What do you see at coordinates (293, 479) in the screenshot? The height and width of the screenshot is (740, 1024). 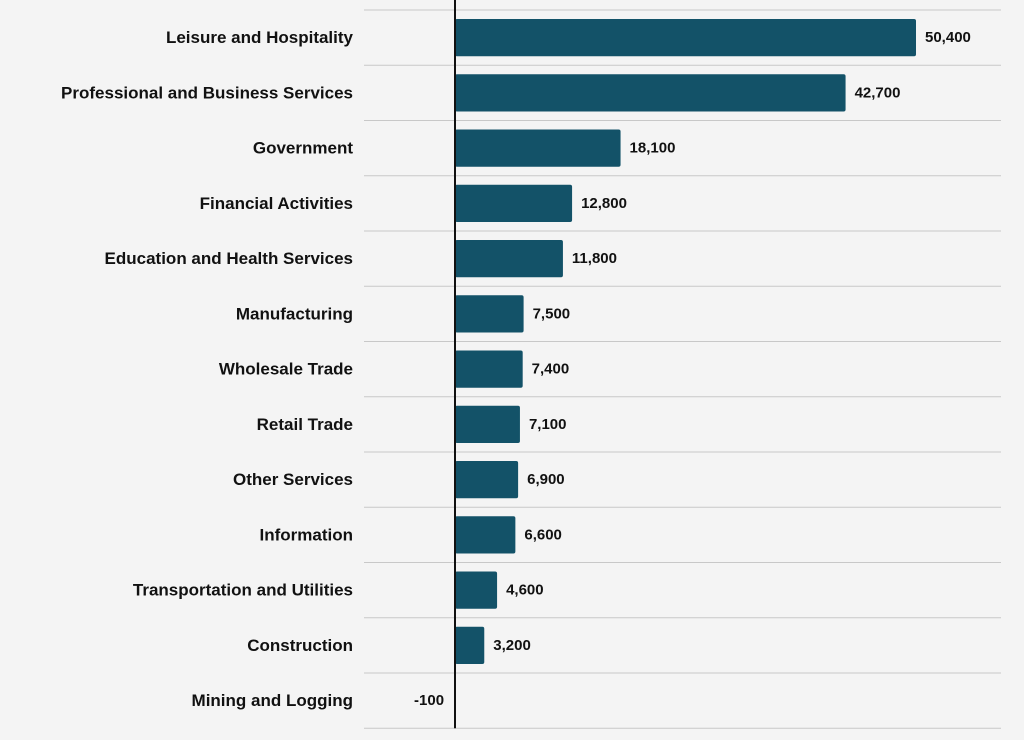 I see `category-label: Other Services` at bounding box center [293, 479].